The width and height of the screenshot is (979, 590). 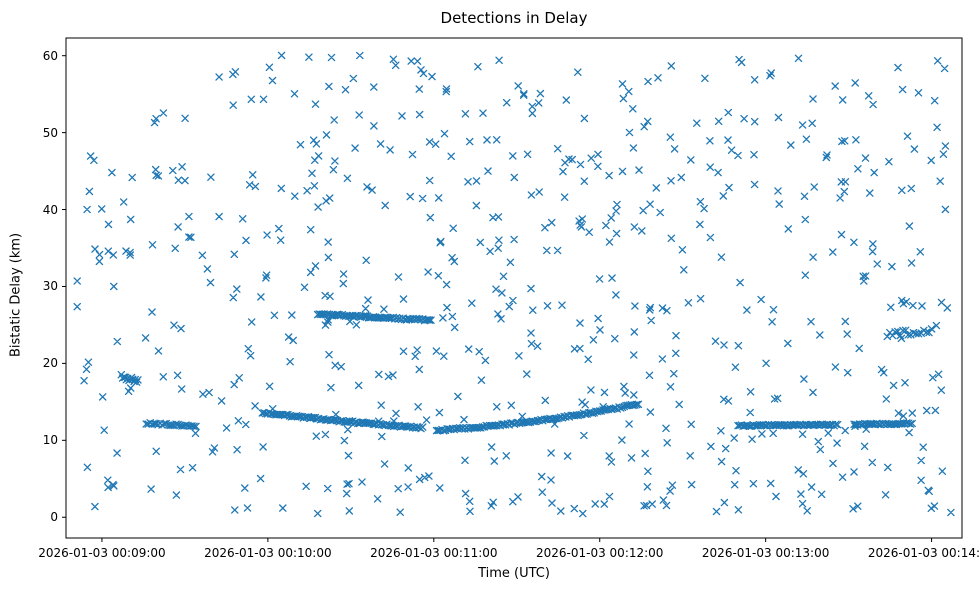 I want to click on y-tick-label: 10, so click(x=50, y=440).